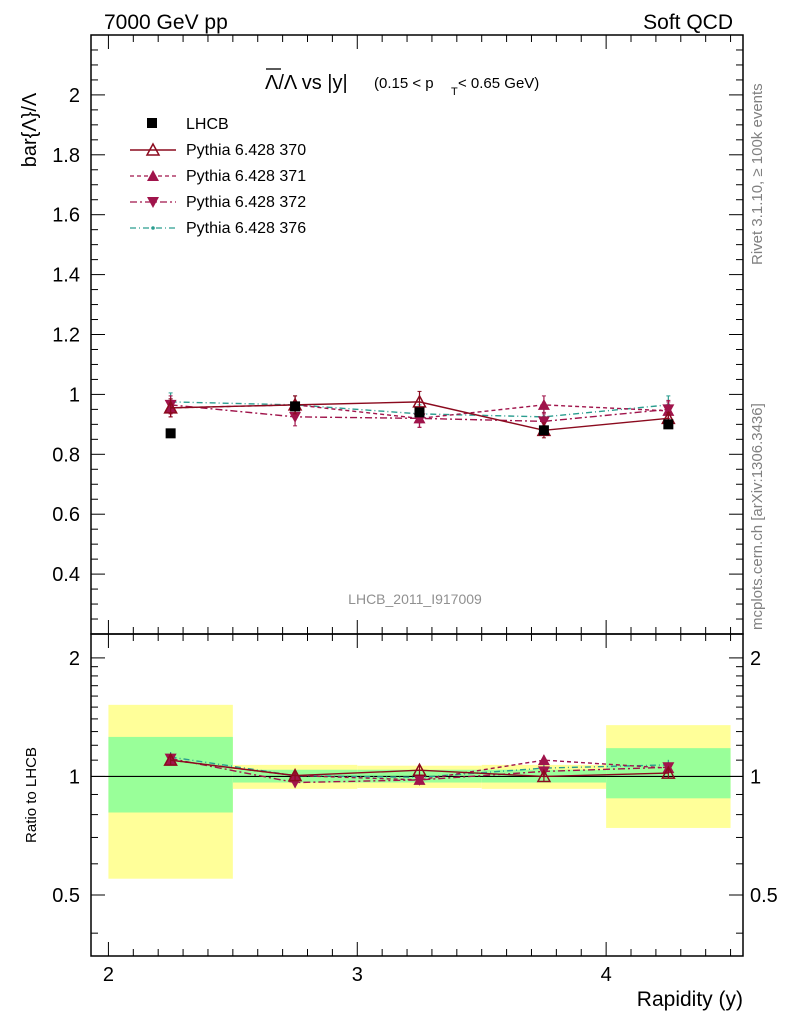 The width and height of the screenshot is (786, 1024). I want to click on main-ytick-label: 1.4, so click(66, 276).